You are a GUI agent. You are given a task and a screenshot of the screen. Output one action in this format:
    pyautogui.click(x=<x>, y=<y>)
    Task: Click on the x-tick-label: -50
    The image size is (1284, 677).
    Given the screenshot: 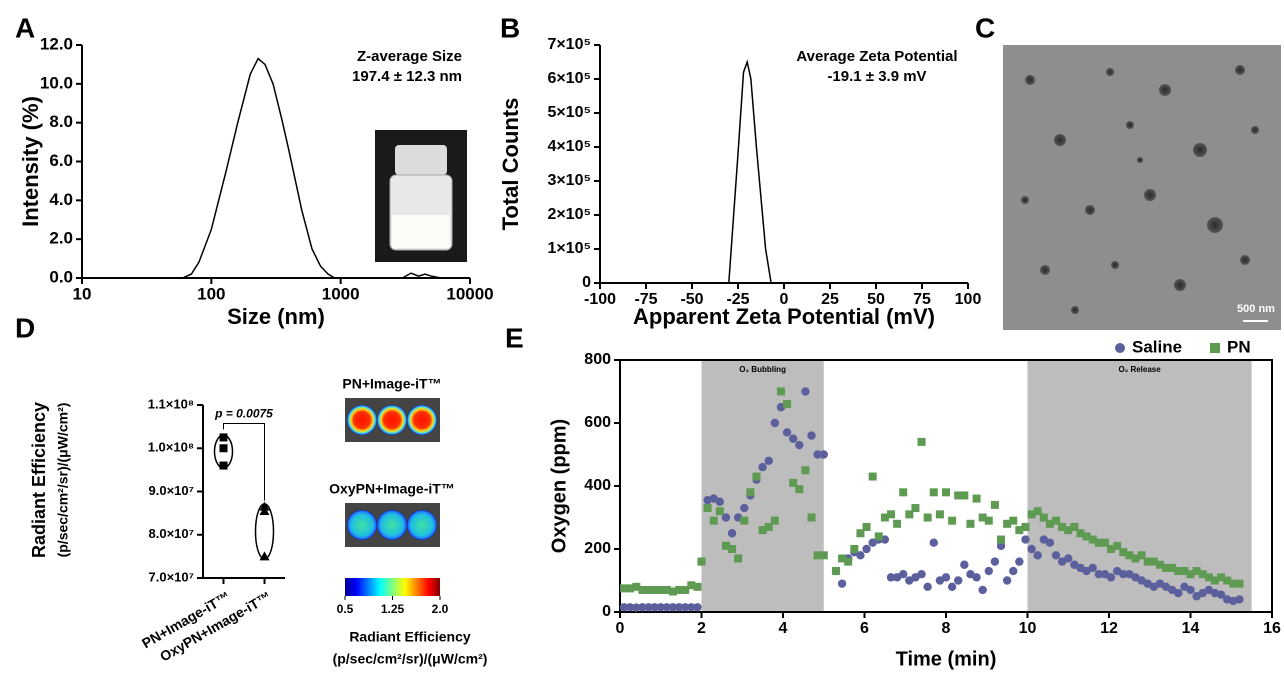 What is the action you would take?
    pyautogui.click(x=691, y=299)
    